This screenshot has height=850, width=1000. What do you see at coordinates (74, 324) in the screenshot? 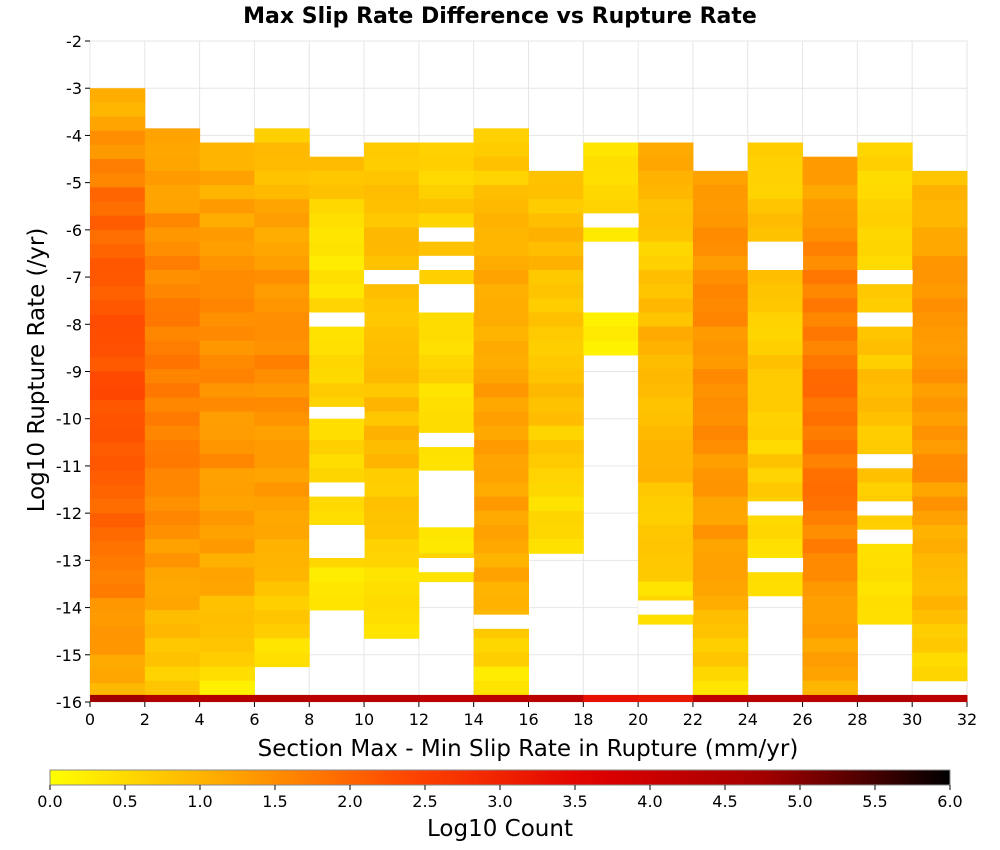
I see `y-tick-label: -8` at bounding box center [74, 324].